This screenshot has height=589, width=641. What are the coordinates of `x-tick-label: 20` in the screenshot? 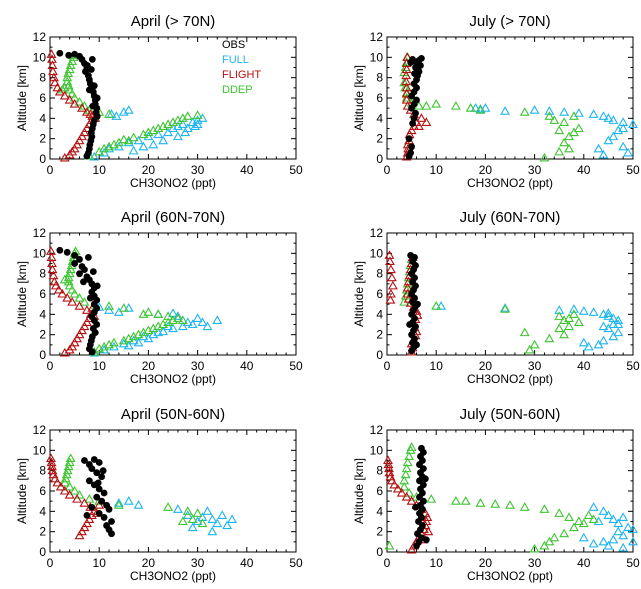 It's located at (149, 563).